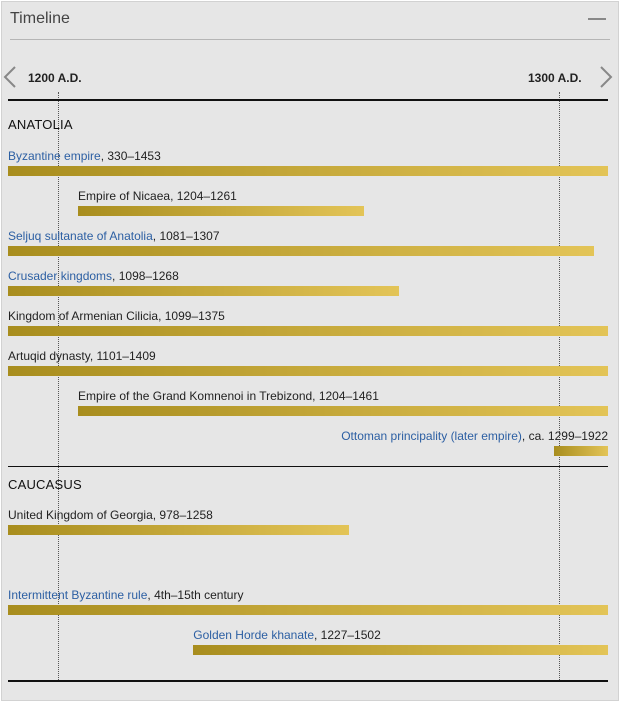 The width and height of the screenshot is (620, 701). What do you see at coordinates (186, 236) in the screenshot?
I see `timeline-dates: , 1081–1307` at bounding box center [186, 236].